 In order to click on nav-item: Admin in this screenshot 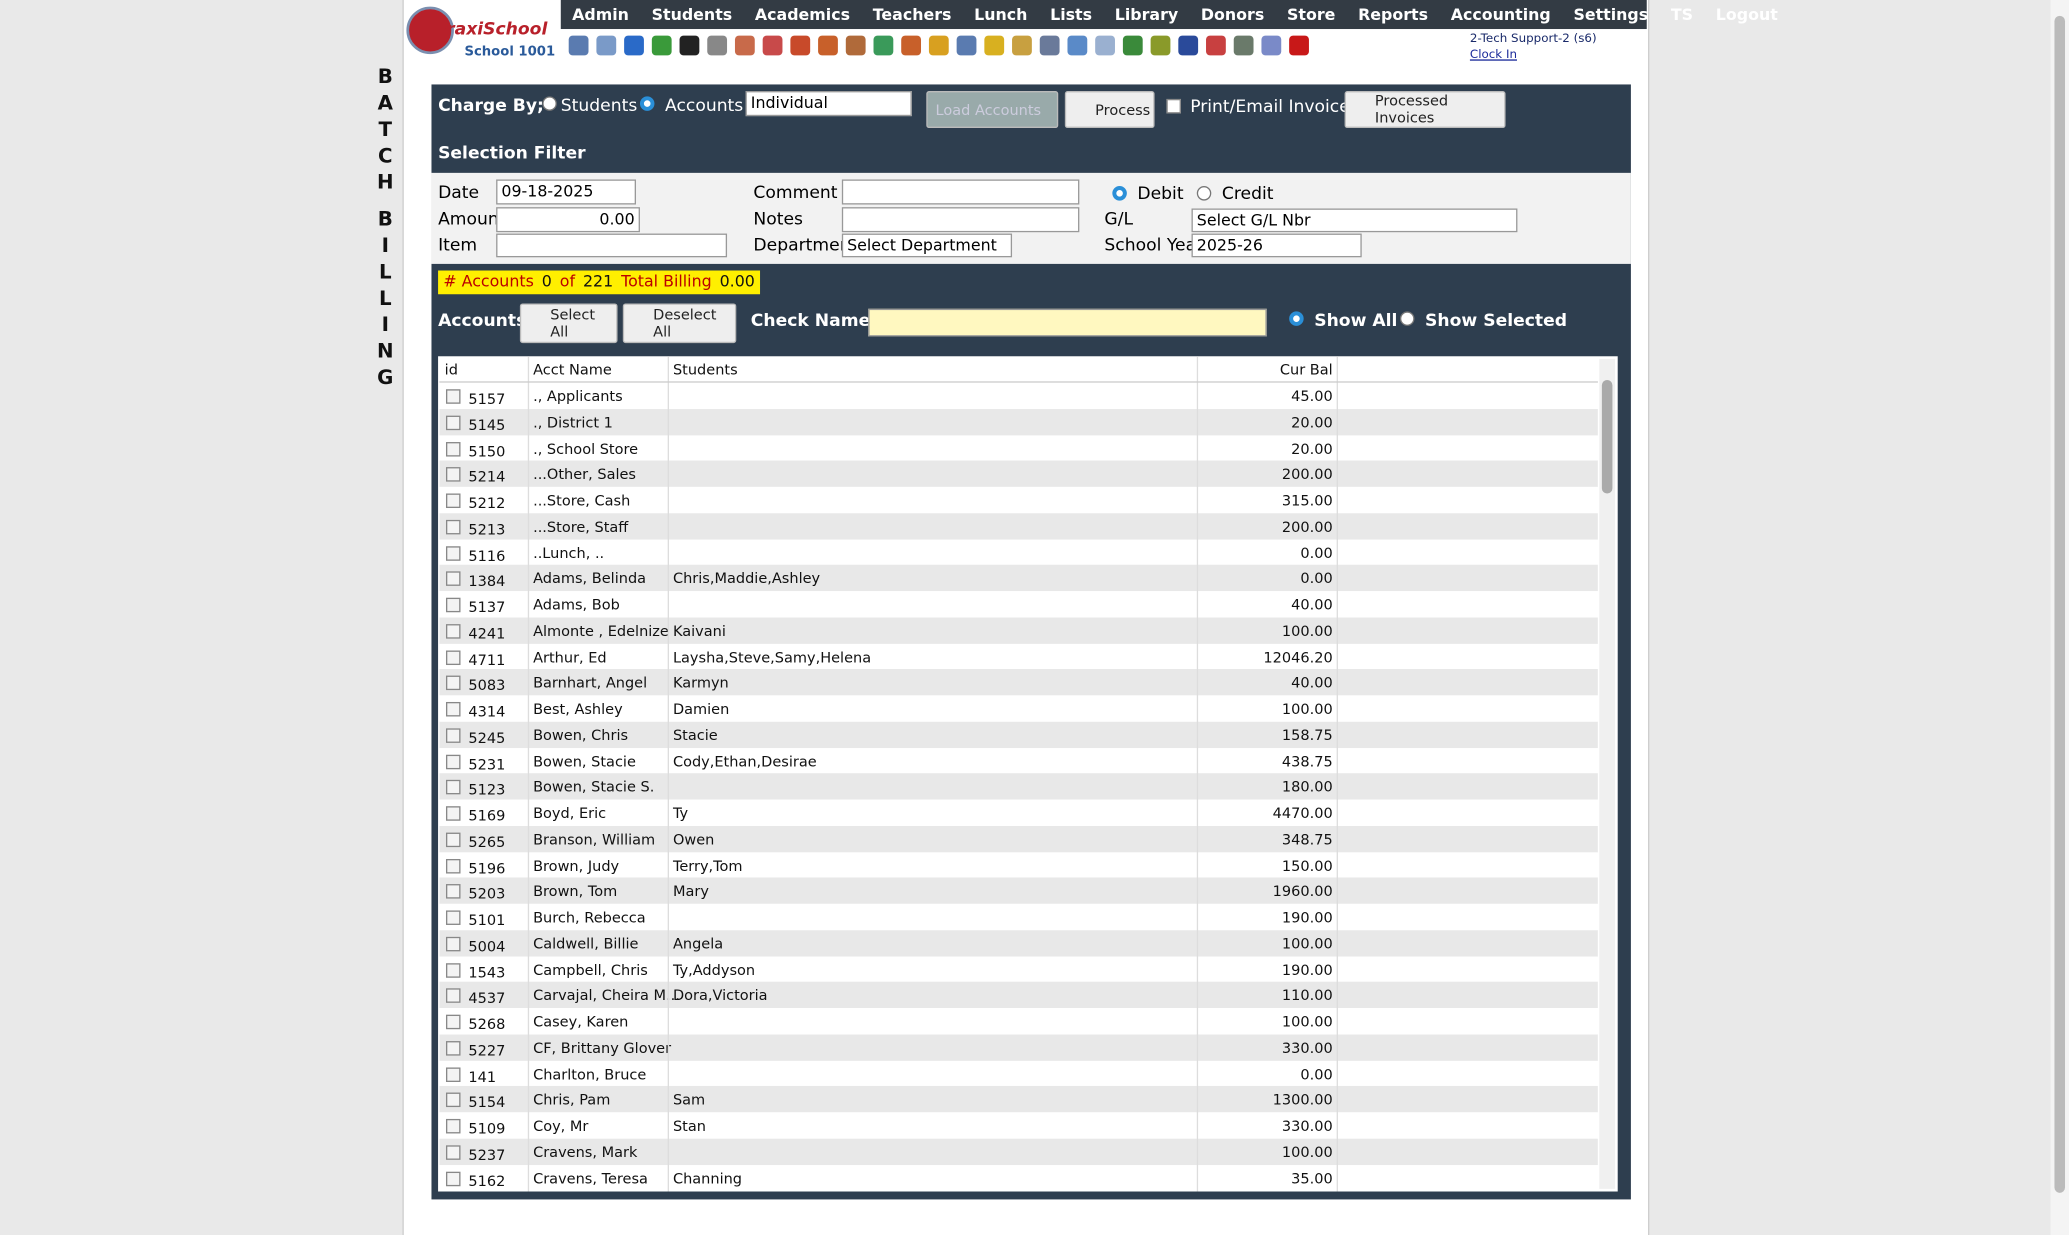, I will do `click(600, 14)`.